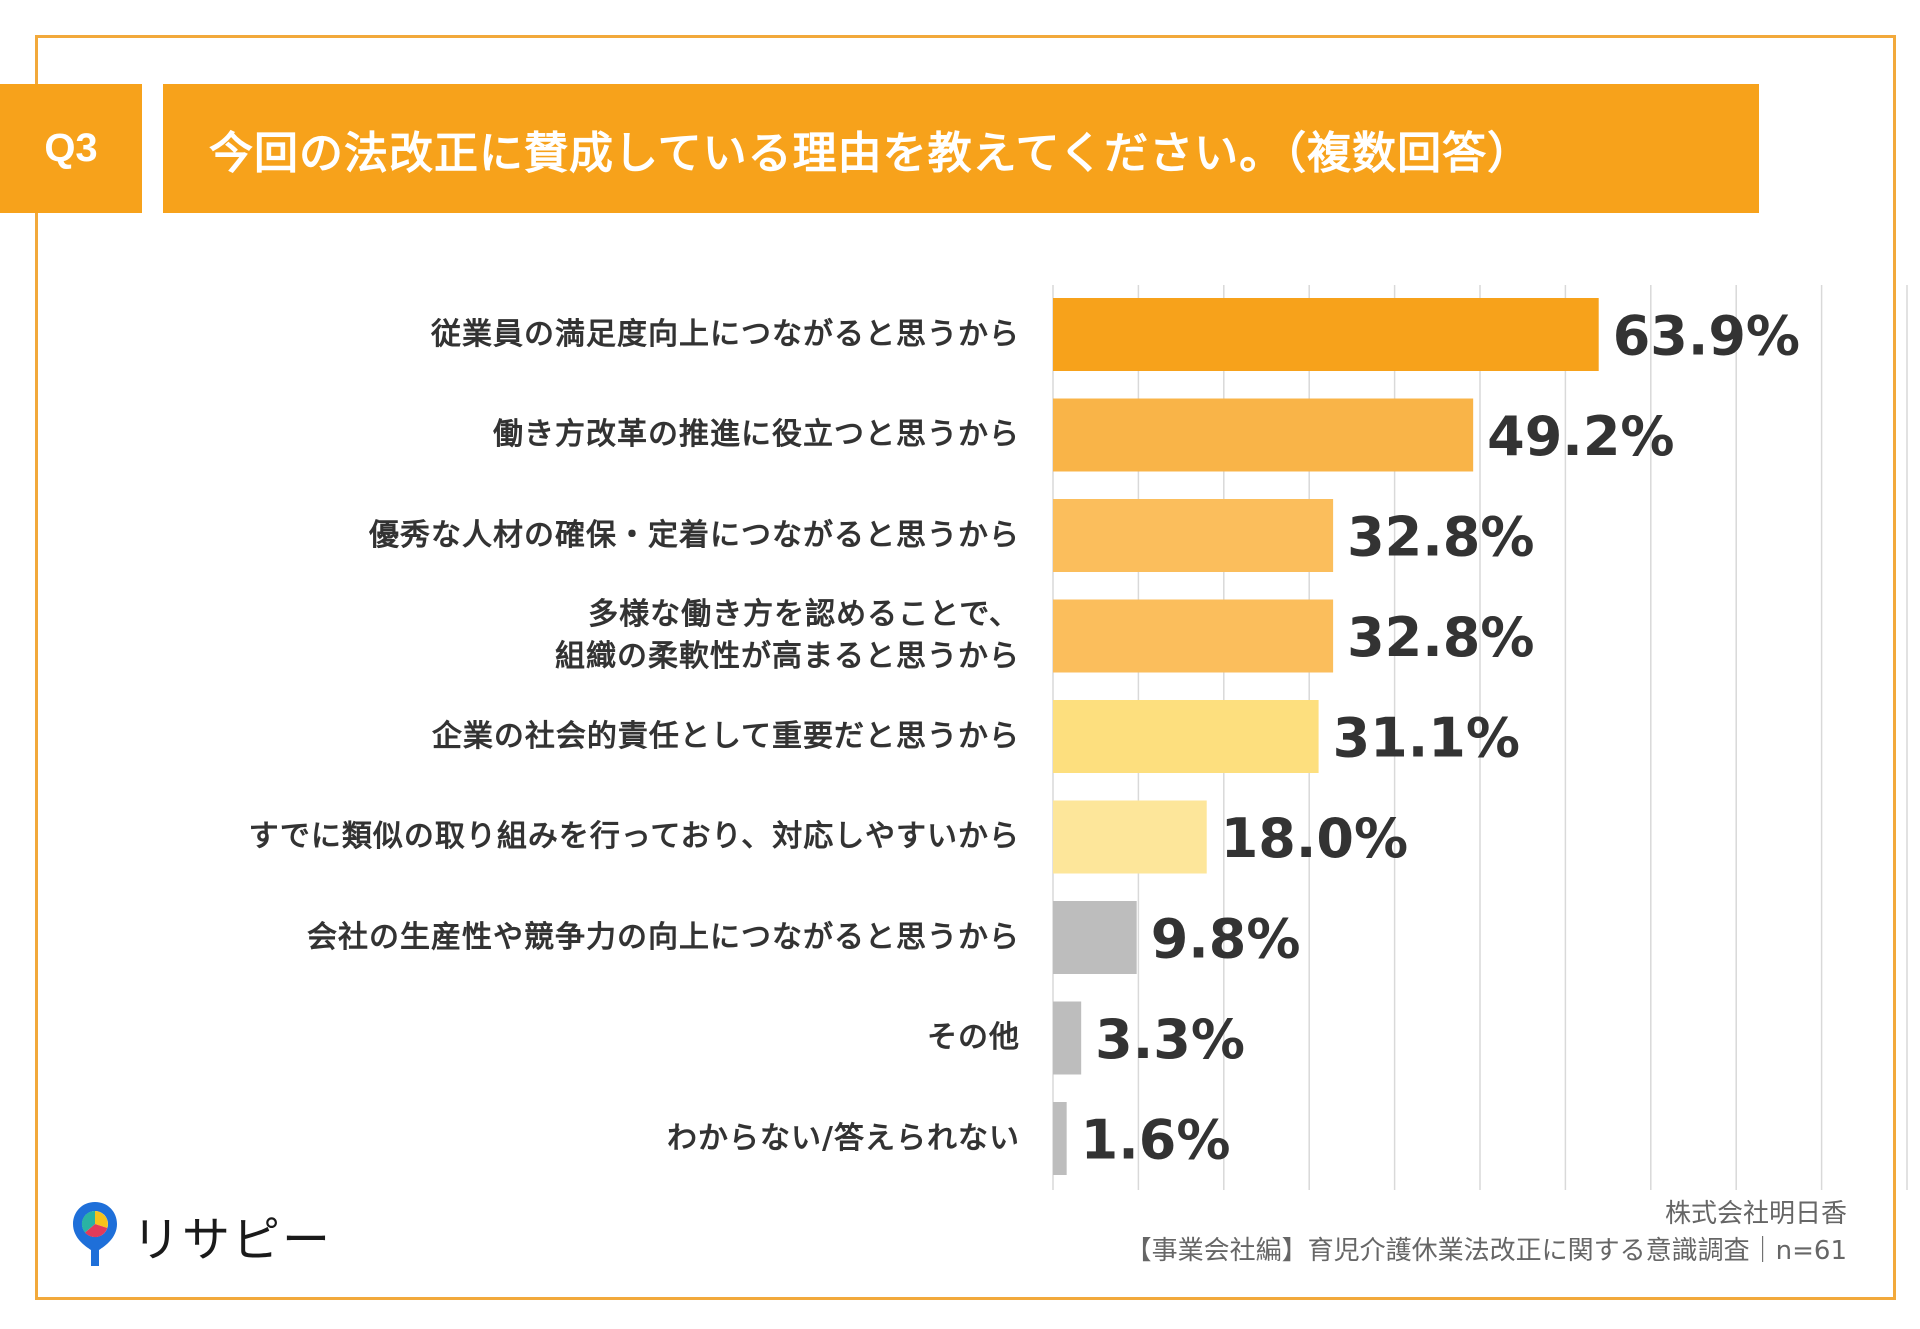  I want to click on question-title: 今回の法改正に賛成している理由を教えてください。（複数回答）, so click(871, 153).